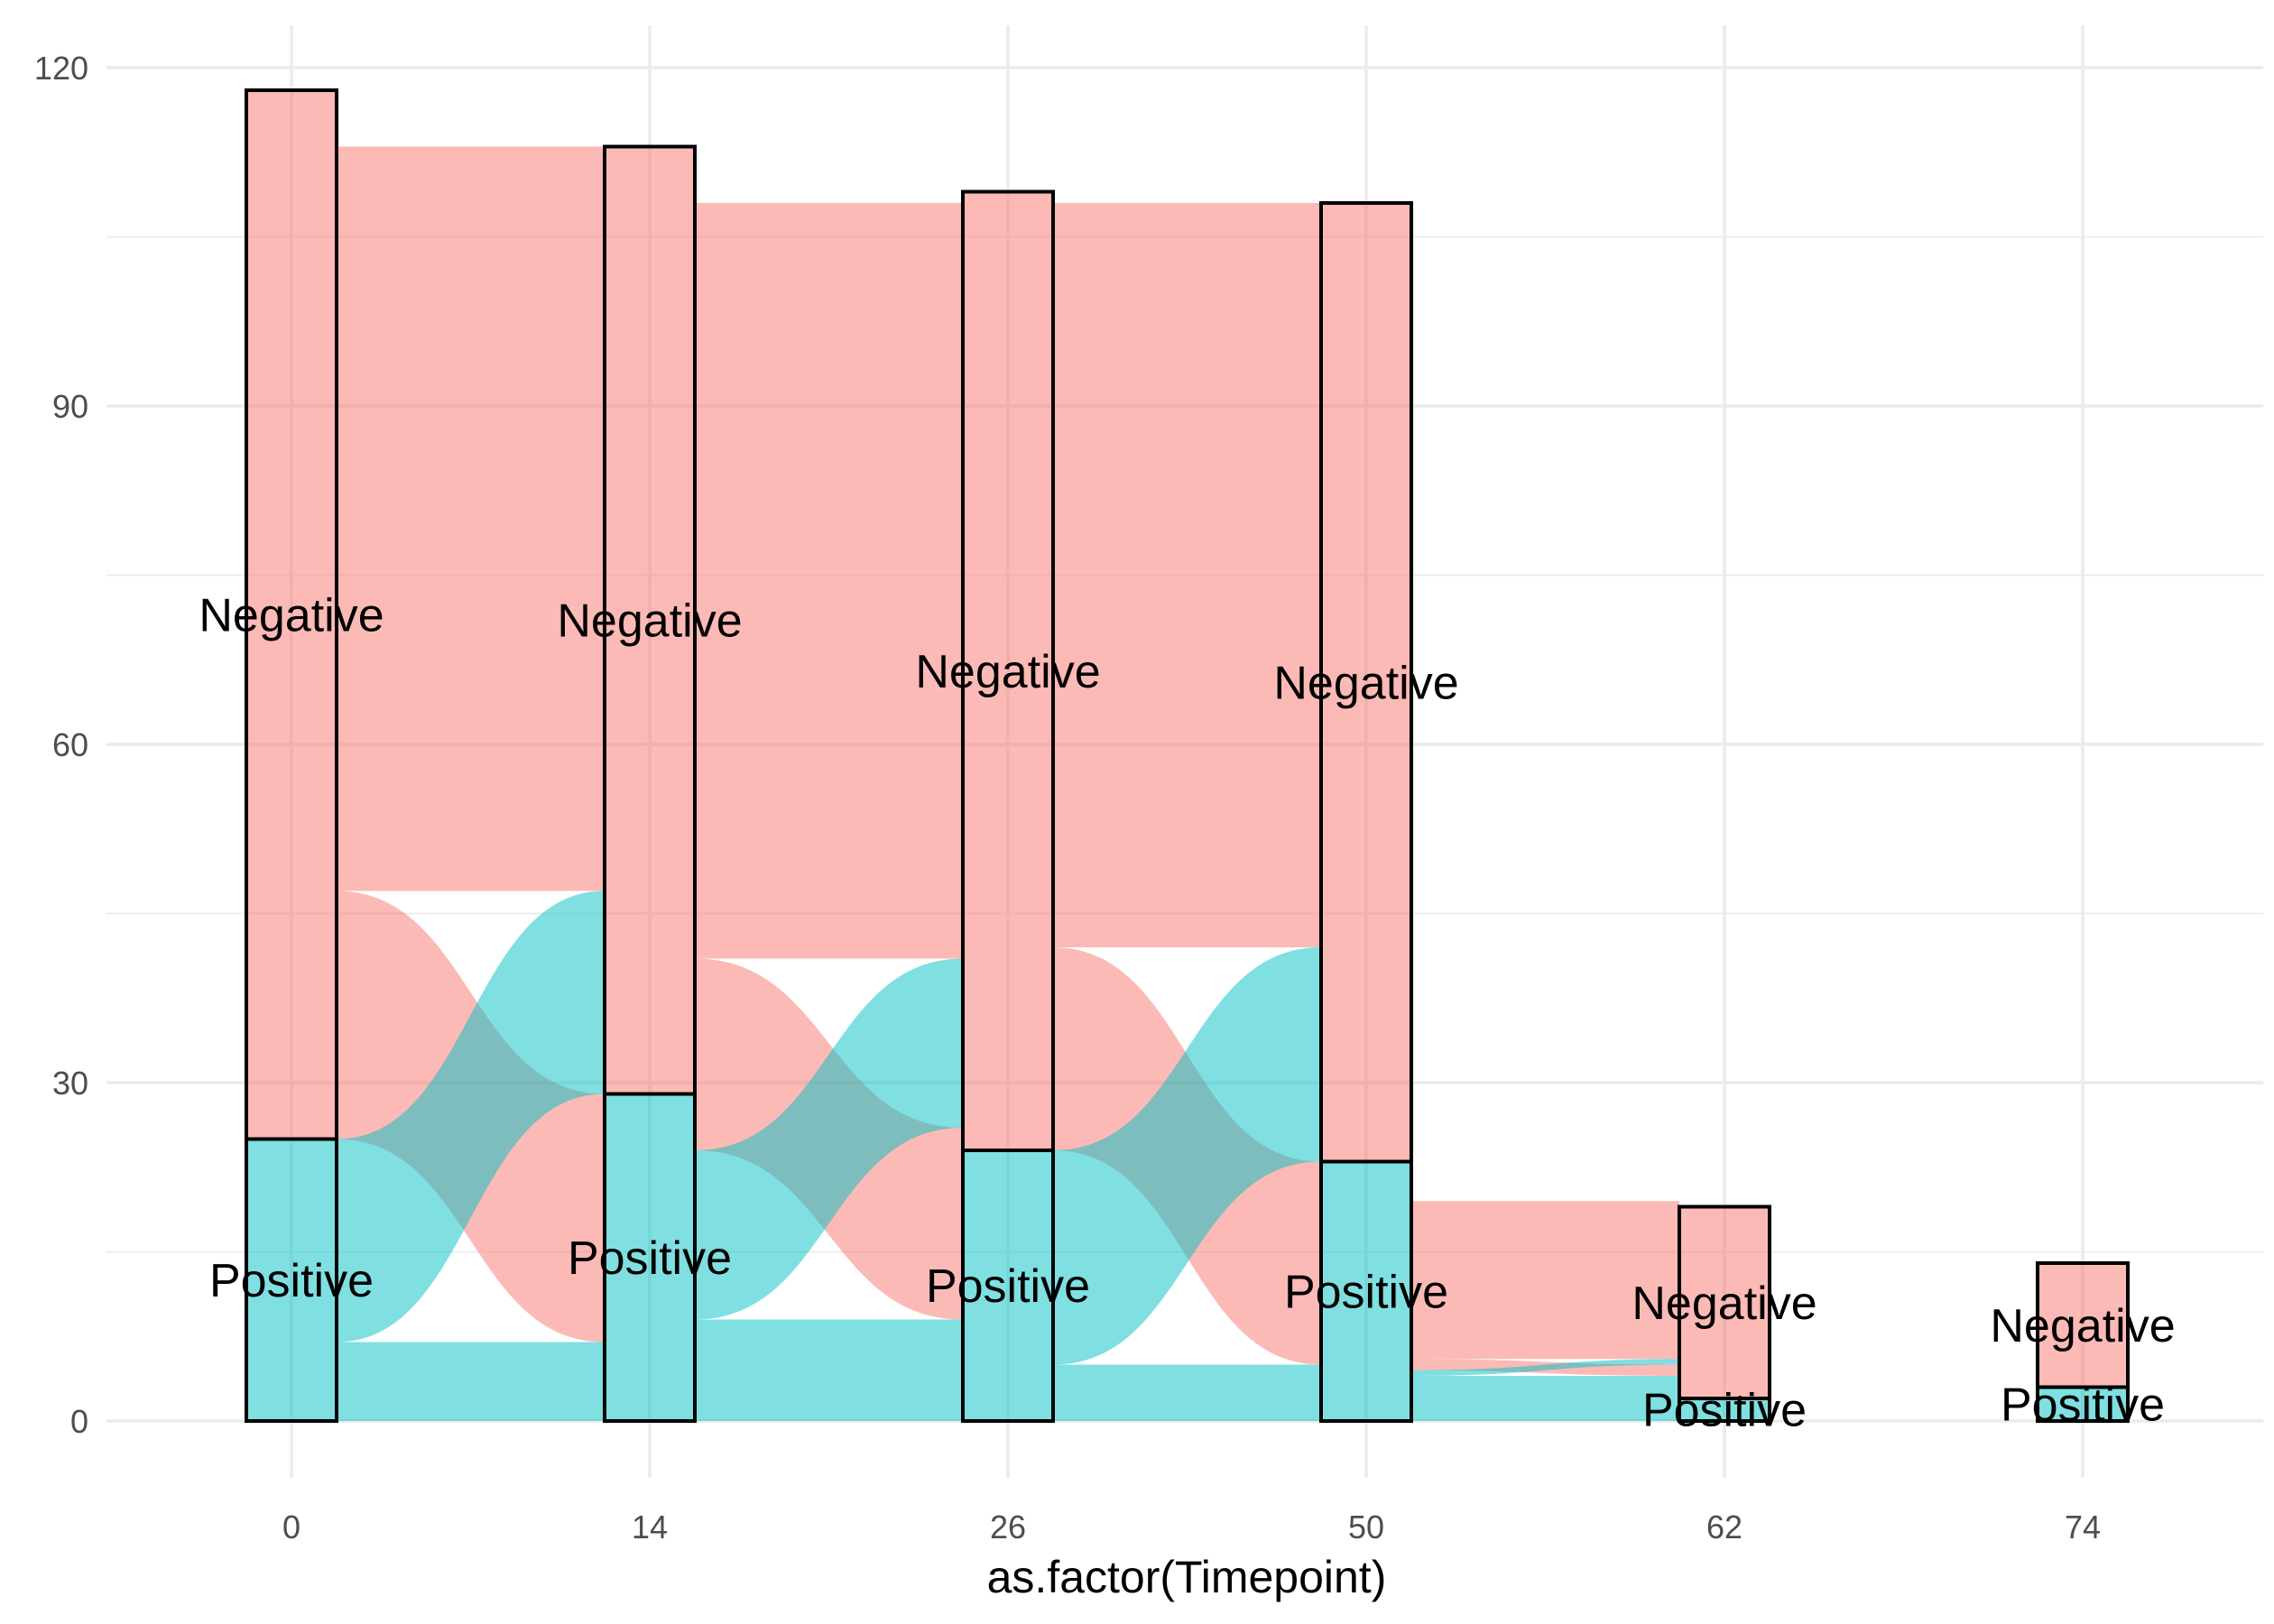 This screenshot has width=2274, height=1624. I want to click on y-tick-label: 60, so click(70, 745).